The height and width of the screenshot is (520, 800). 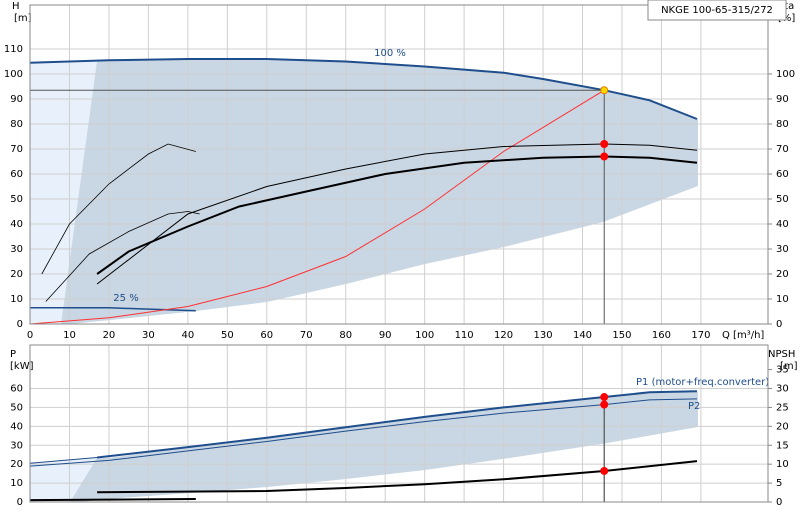 What do you see at coordinates (16, 124) in the screenshot?
I see `y-tick-label: 80` at bounding box center [16, 124].